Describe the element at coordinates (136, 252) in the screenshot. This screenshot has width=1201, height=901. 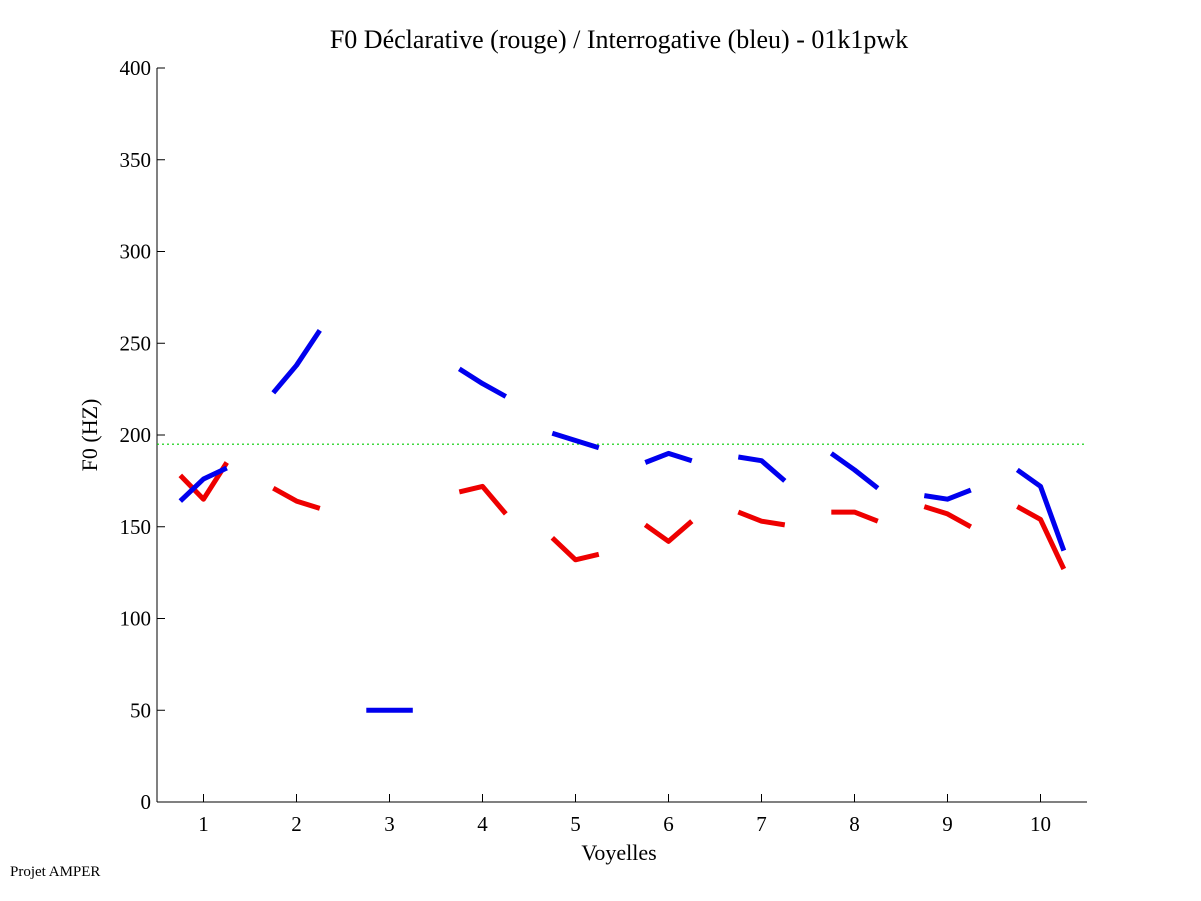
I see `y-tick-label: 300` at that location.